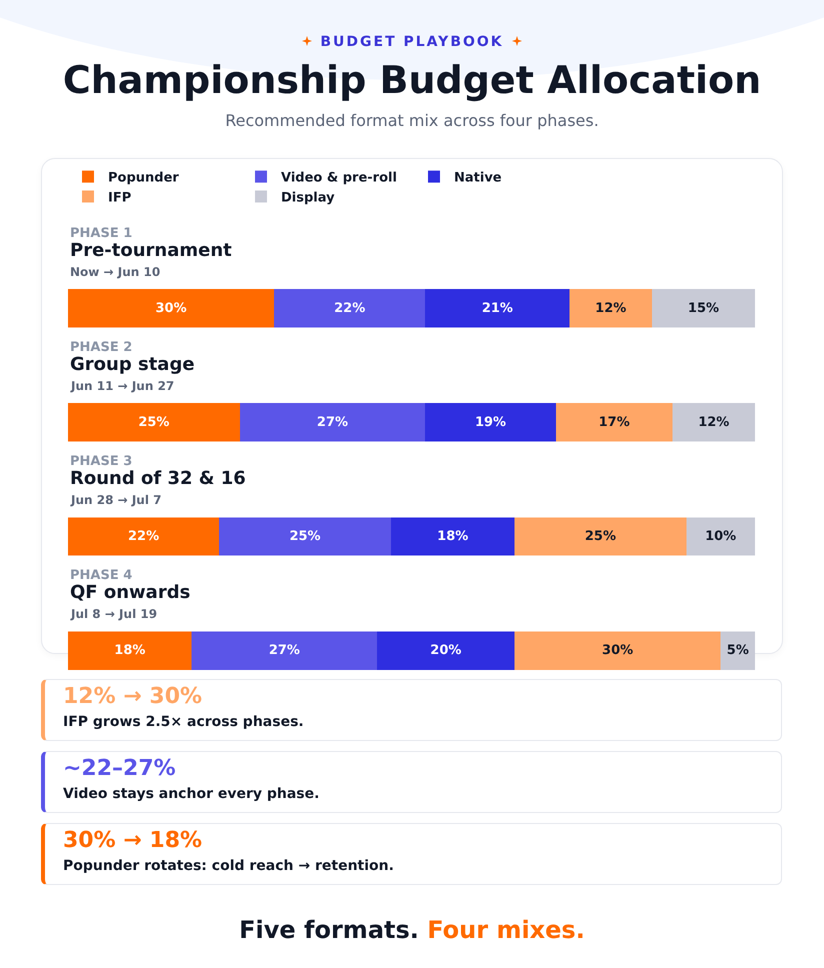  I want to click on legend-label: Native, so click(478, 178).